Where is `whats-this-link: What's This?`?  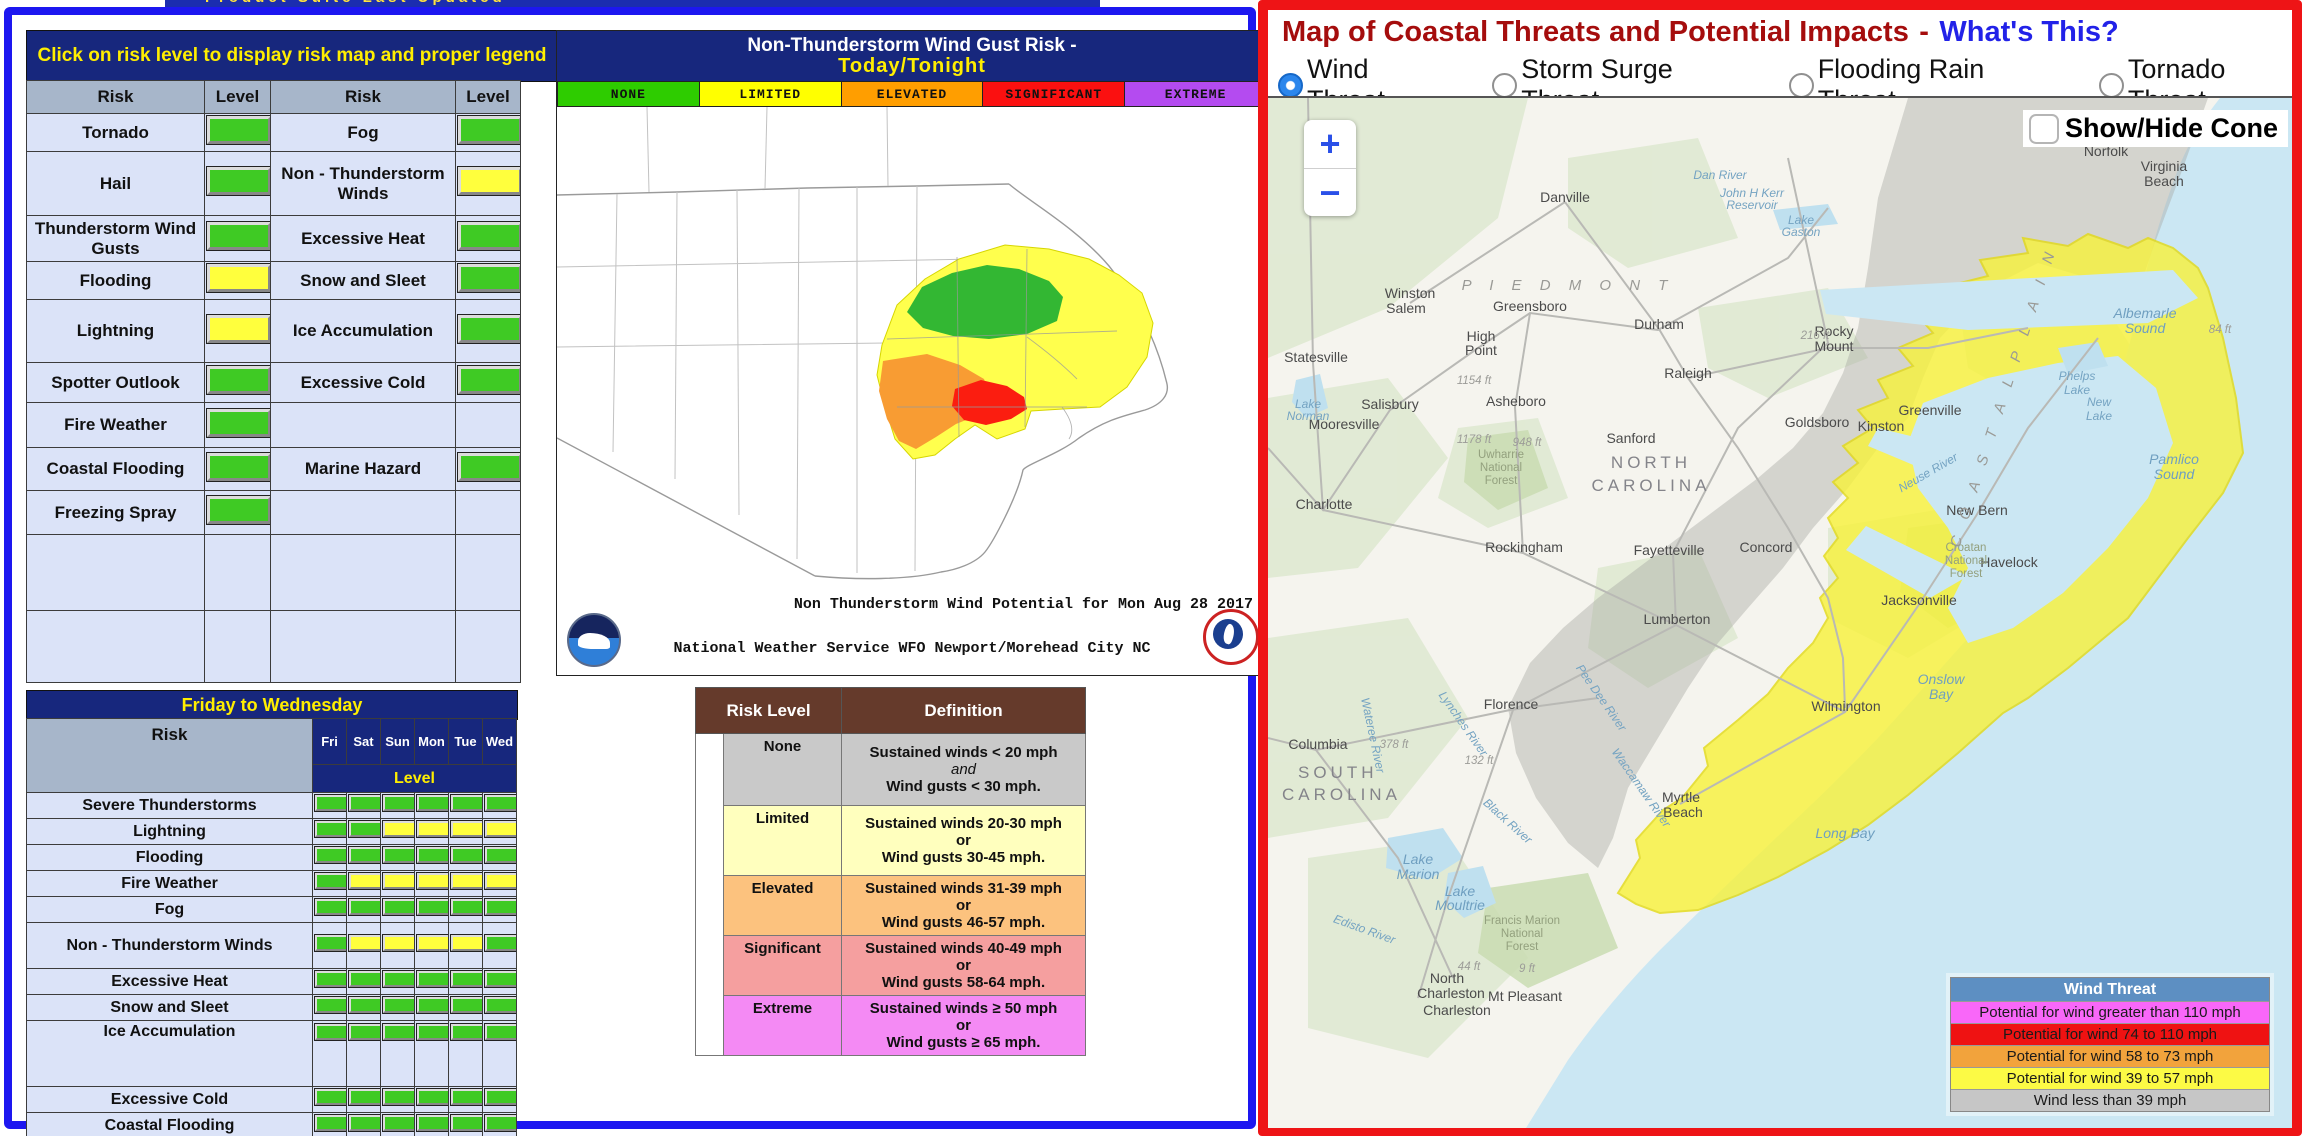
whats-this-link: What's This? is located at coordinates (2029, 32).